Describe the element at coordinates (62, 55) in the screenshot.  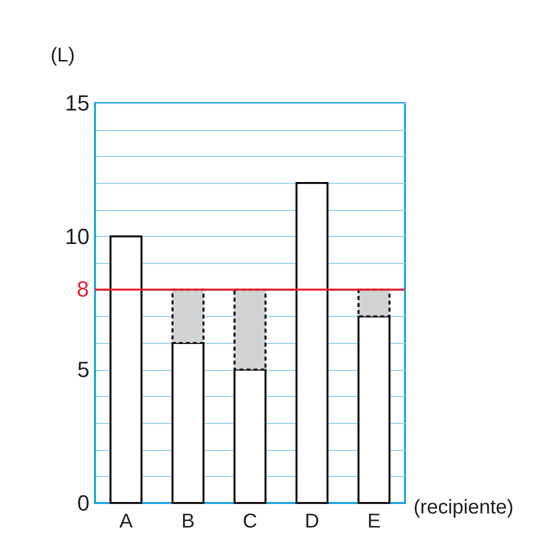
I see `y-axis-title: (L)` at that location.